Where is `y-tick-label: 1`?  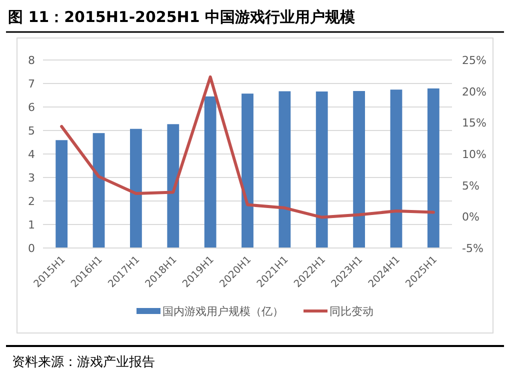 y-tick-label: 1 is located at coordinates (31, 225).